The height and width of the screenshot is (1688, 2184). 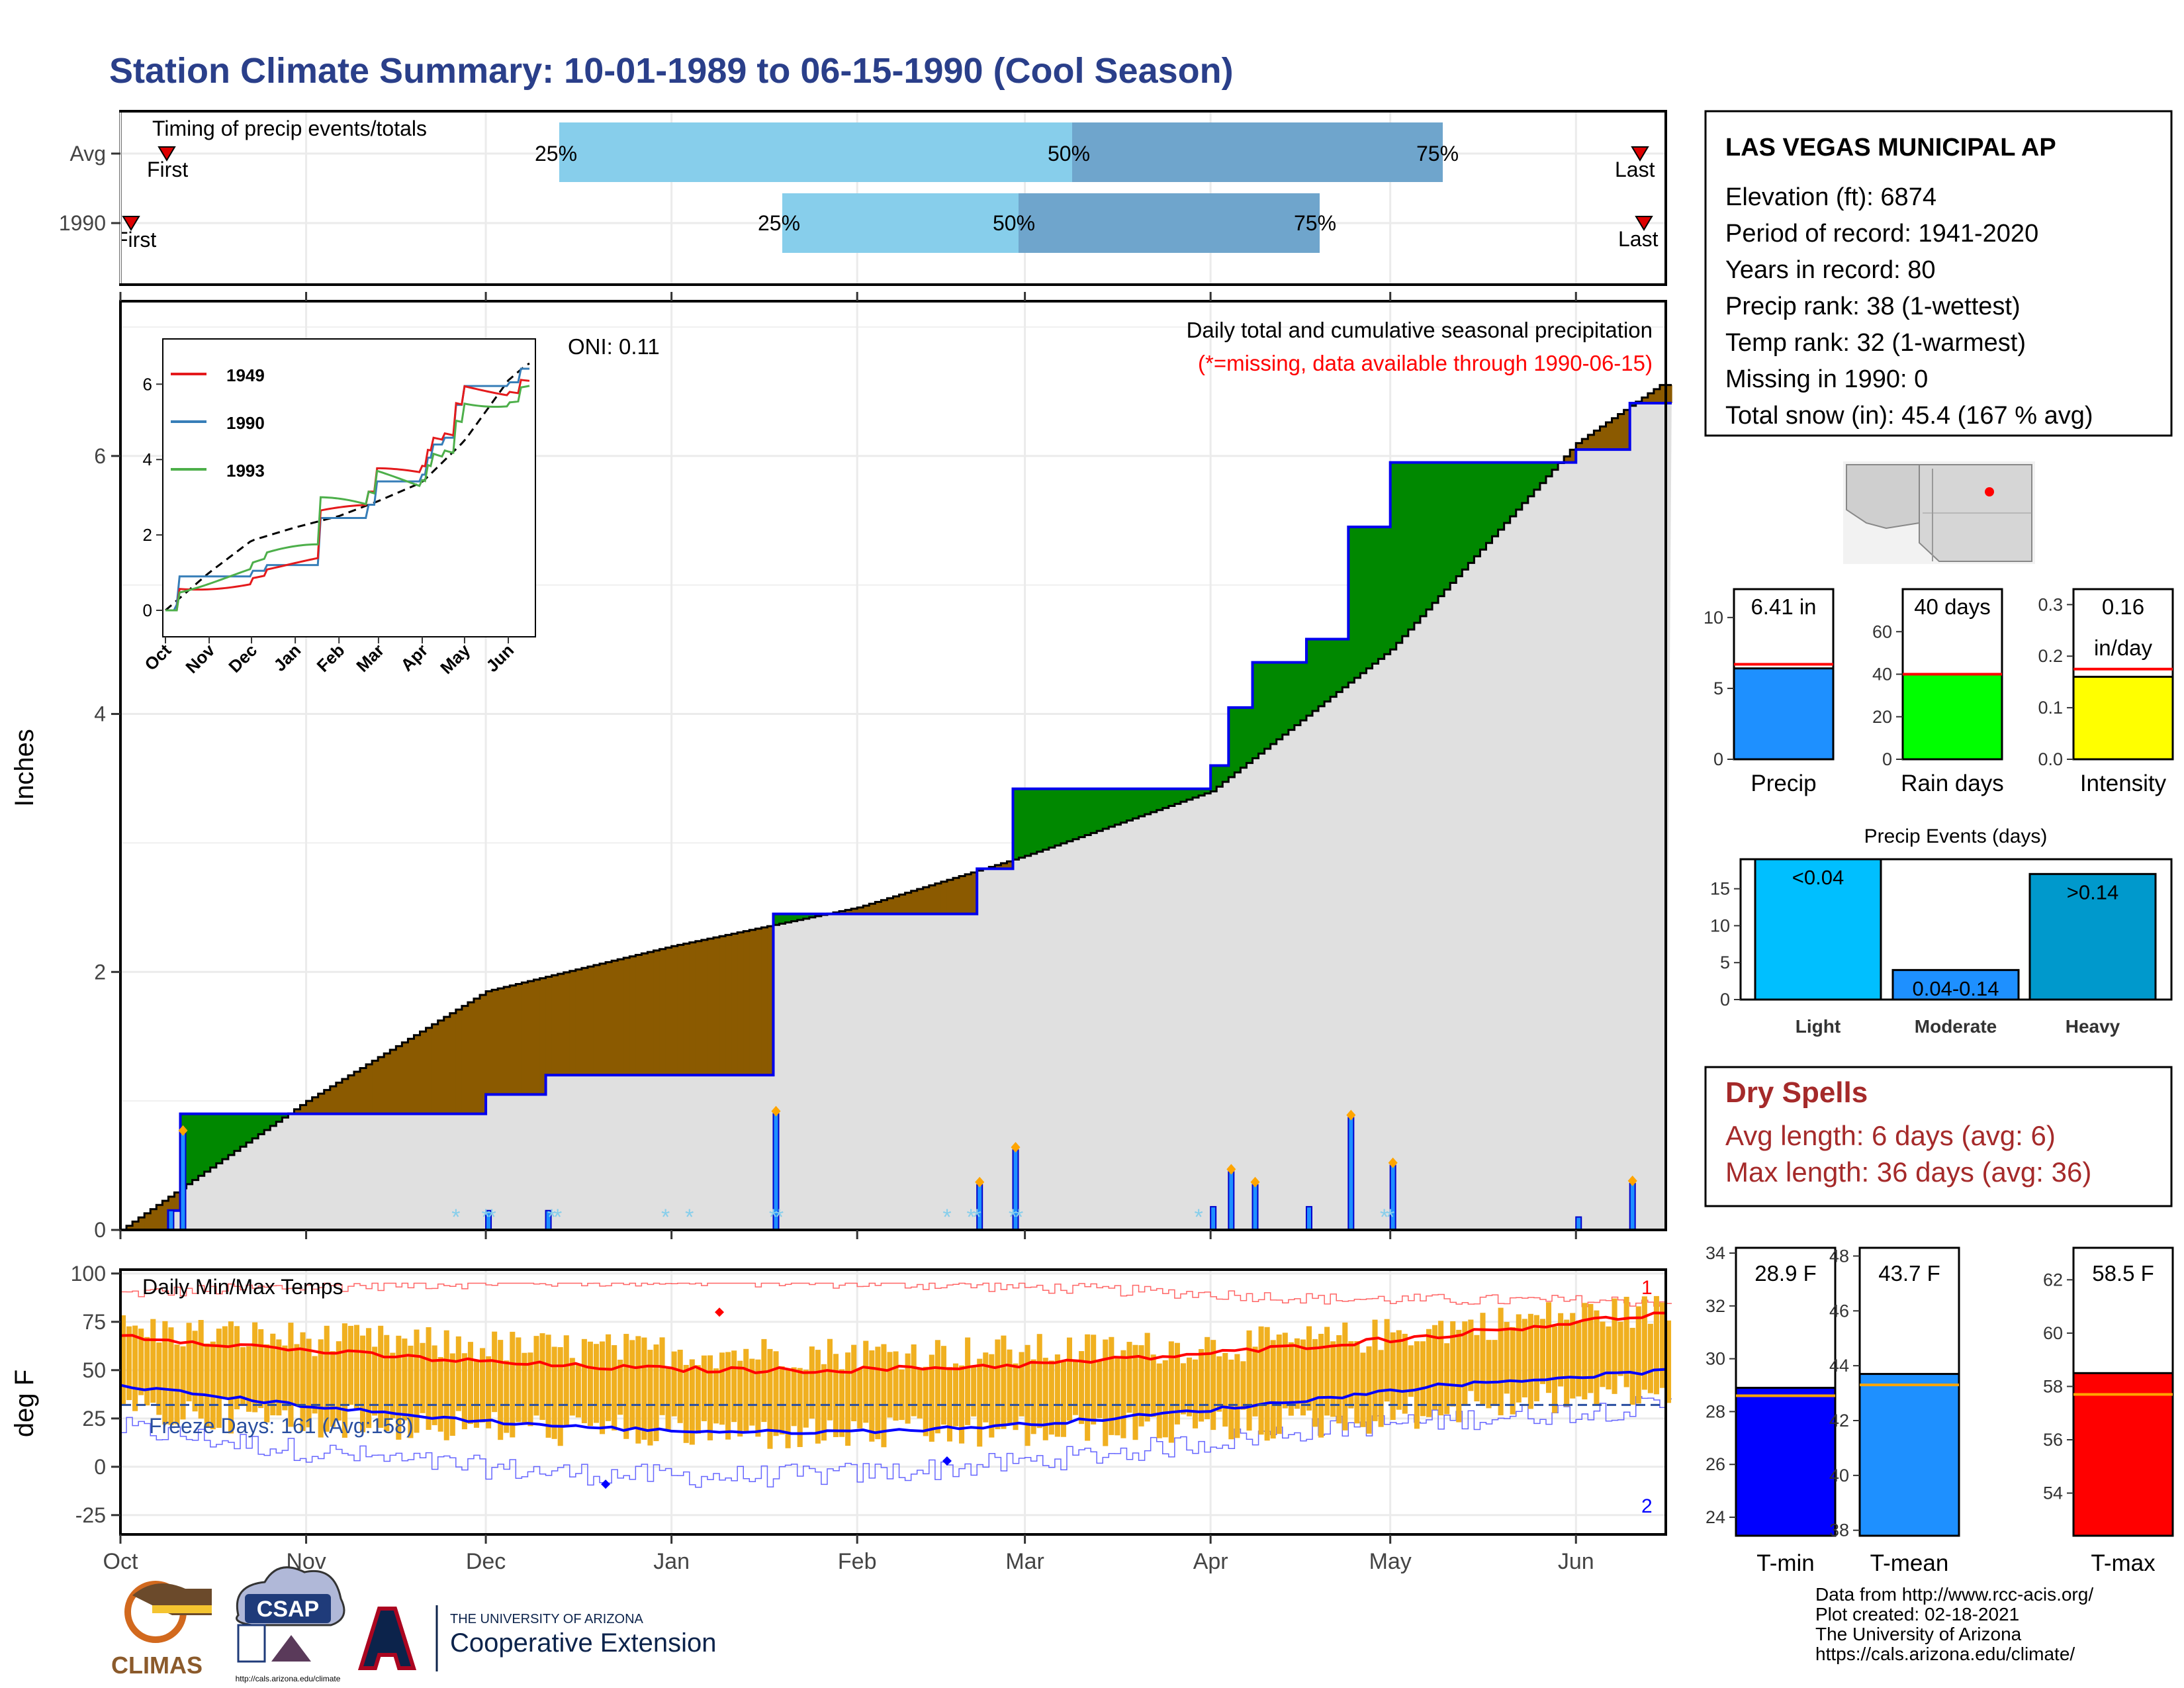 I want to click on footer-line-2: Plot created: 02-18-2021, so click(x=1917, y=1614).